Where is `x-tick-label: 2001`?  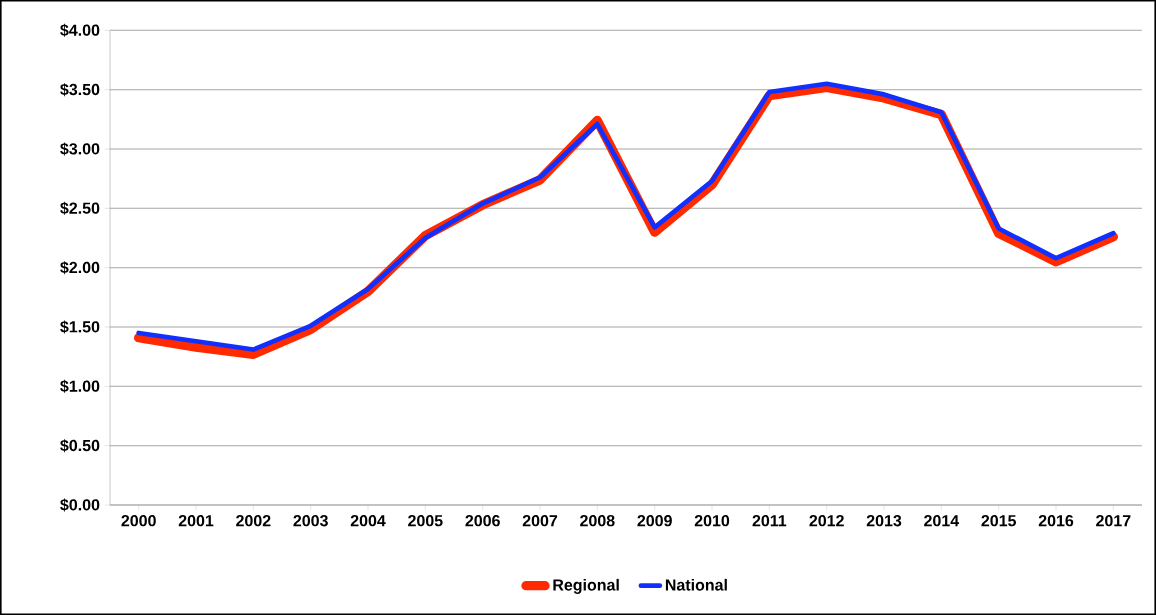
x-tick-label: 2001 is located at coordinates (196, 521).